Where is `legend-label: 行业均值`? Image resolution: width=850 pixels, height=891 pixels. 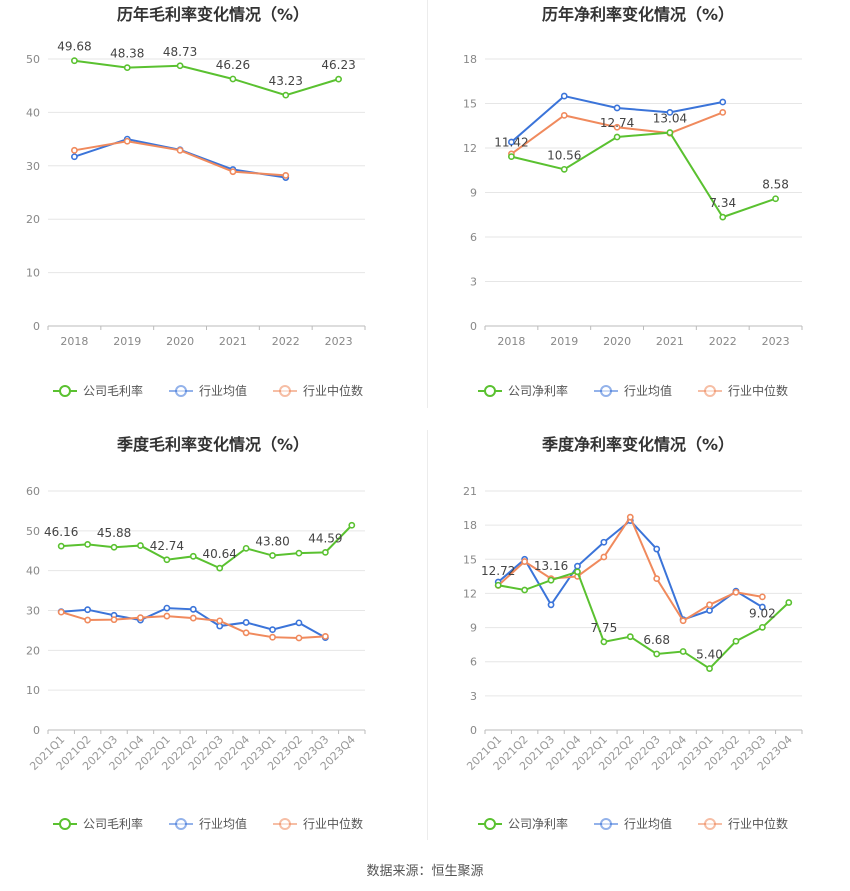 legend-label: 行业均值 is located at coordinates (648, 823).